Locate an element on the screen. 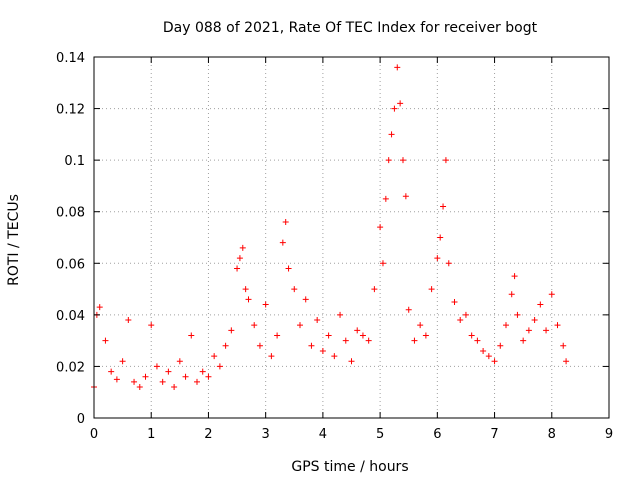  y-tick-label: 0.06 is located at coordinates (70, 264).